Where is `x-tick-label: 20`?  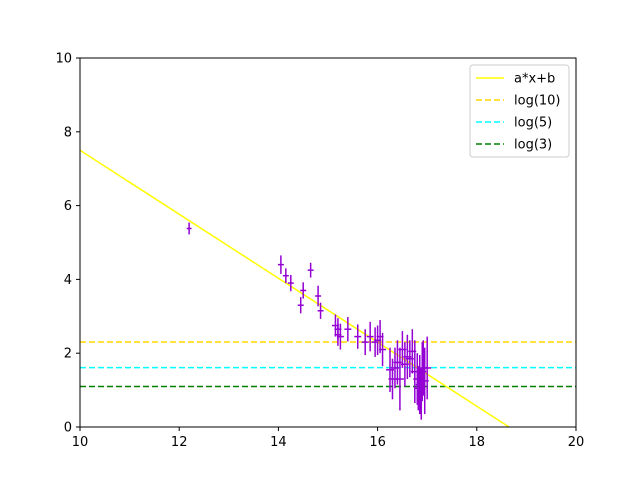
x-tick-label: 20 is located at coordinates (576, 442).